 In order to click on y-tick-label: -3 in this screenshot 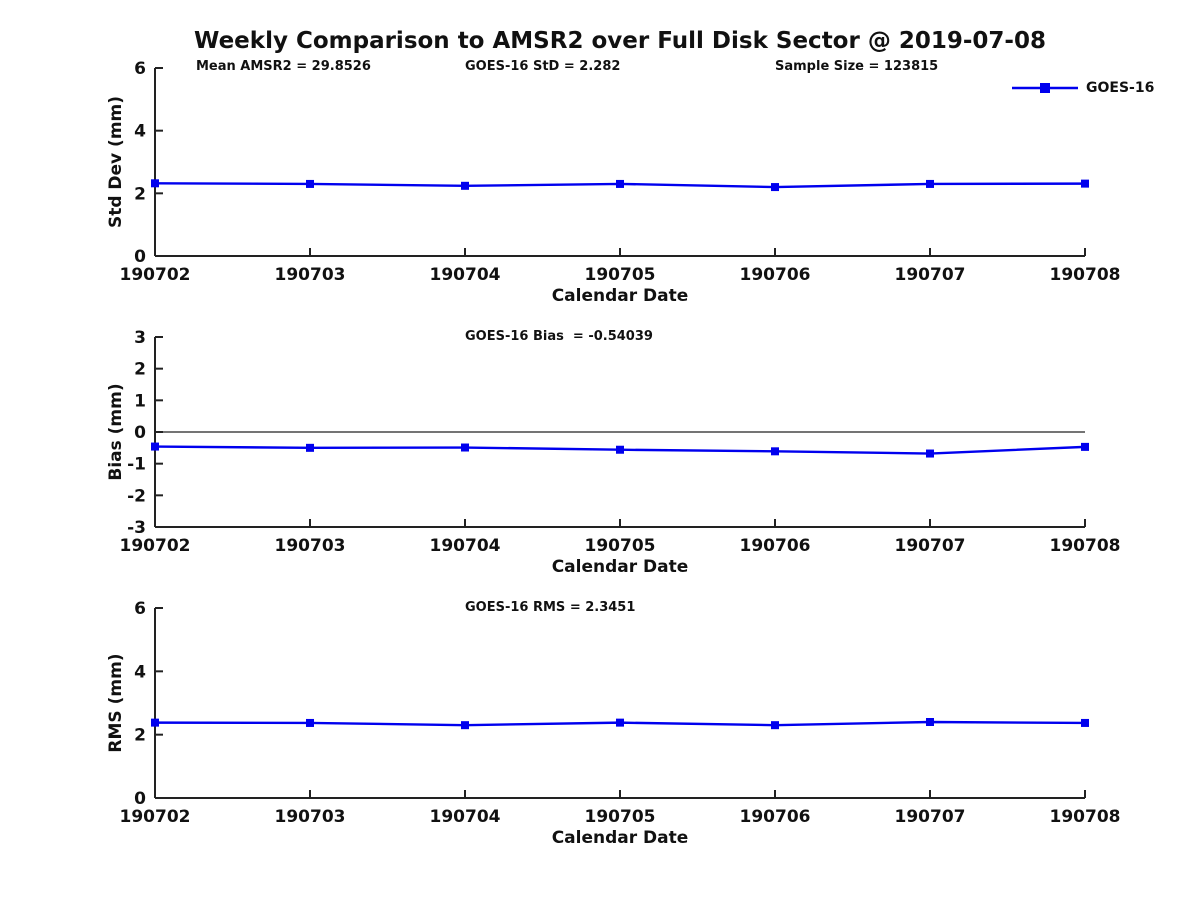, I will do `click(136, 528)`.